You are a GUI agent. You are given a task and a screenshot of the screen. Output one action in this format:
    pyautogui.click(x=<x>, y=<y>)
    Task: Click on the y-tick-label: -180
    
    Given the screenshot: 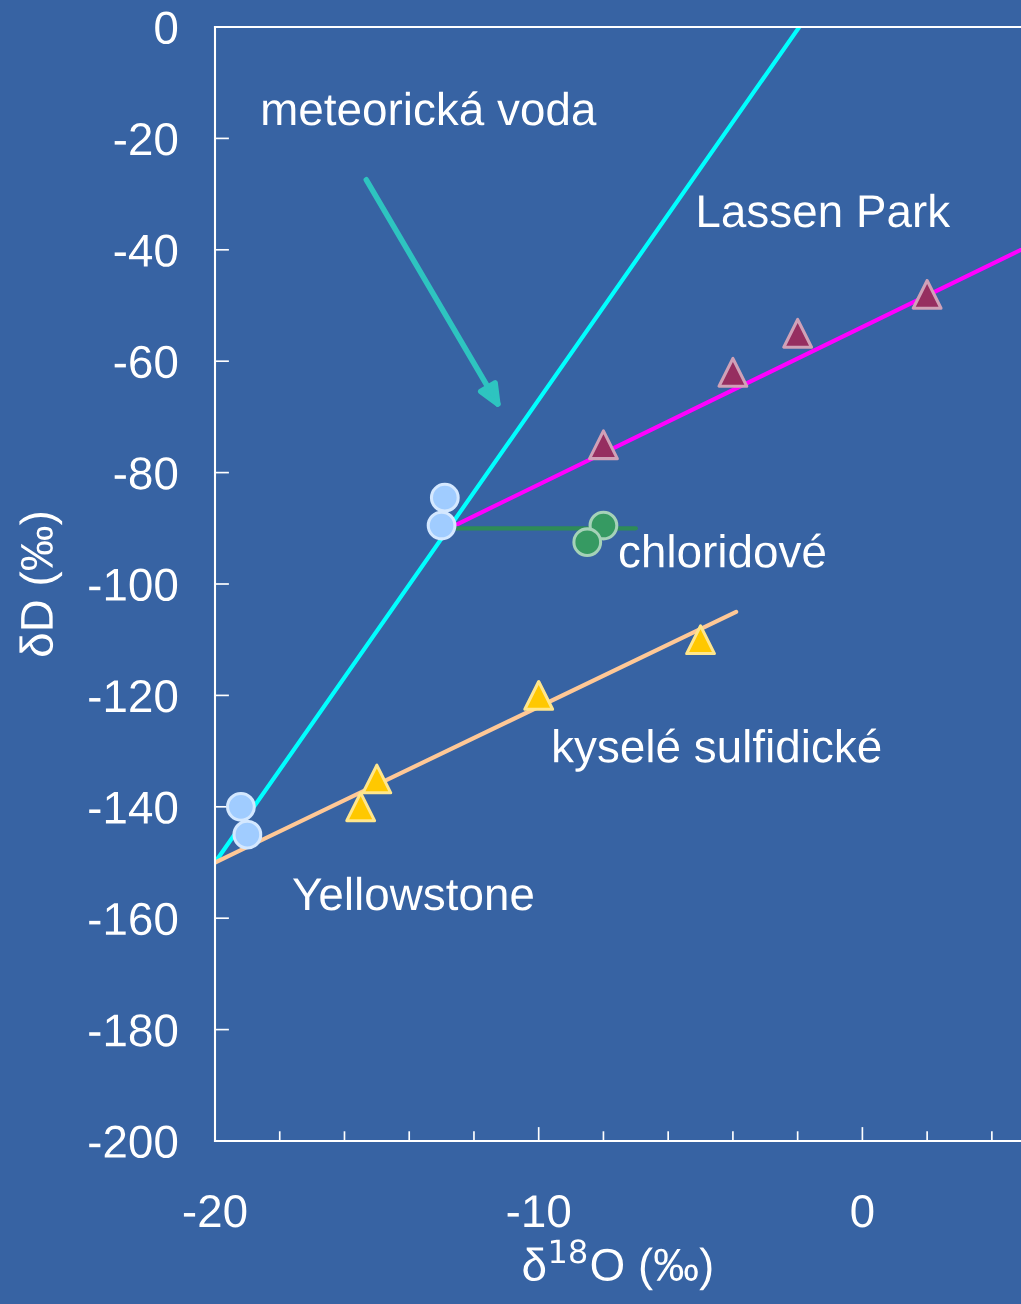 What is the action you would take?
    pyautogui.click(x=133, y=1030)
    